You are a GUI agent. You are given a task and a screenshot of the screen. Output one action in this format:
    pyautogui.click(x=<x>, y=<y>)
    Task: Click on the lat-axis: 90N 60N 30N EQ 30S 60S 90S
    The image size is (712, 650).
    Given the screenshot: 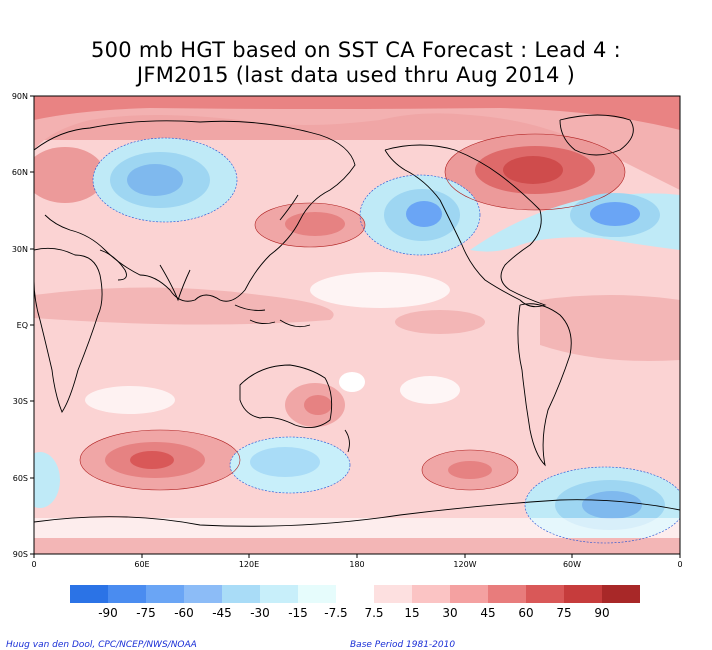 What is the action you would take?
    pyautogui.click(x=23, y=325)
    